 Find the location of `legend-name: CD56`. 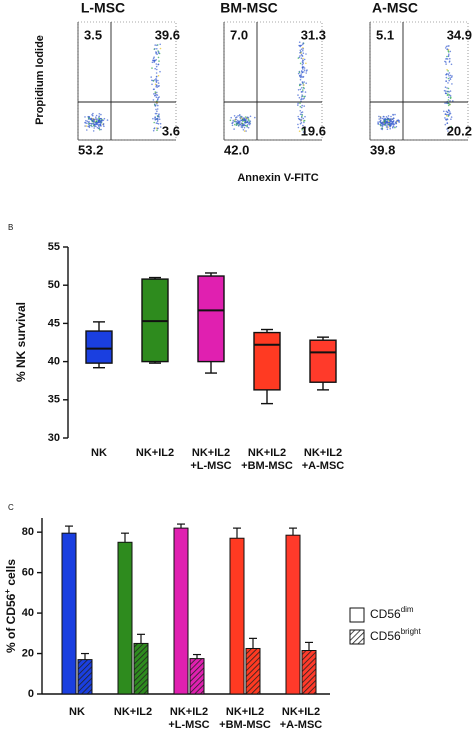

legend-name: CD56 is located at coordinates (385, 614).